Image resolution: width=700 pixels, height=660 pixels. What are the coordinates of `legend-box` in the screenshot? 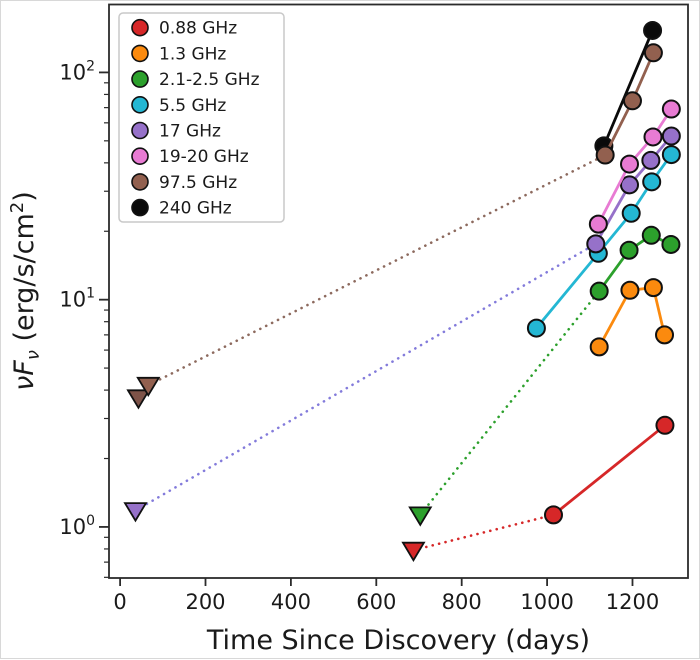 It's located at (201, 117).